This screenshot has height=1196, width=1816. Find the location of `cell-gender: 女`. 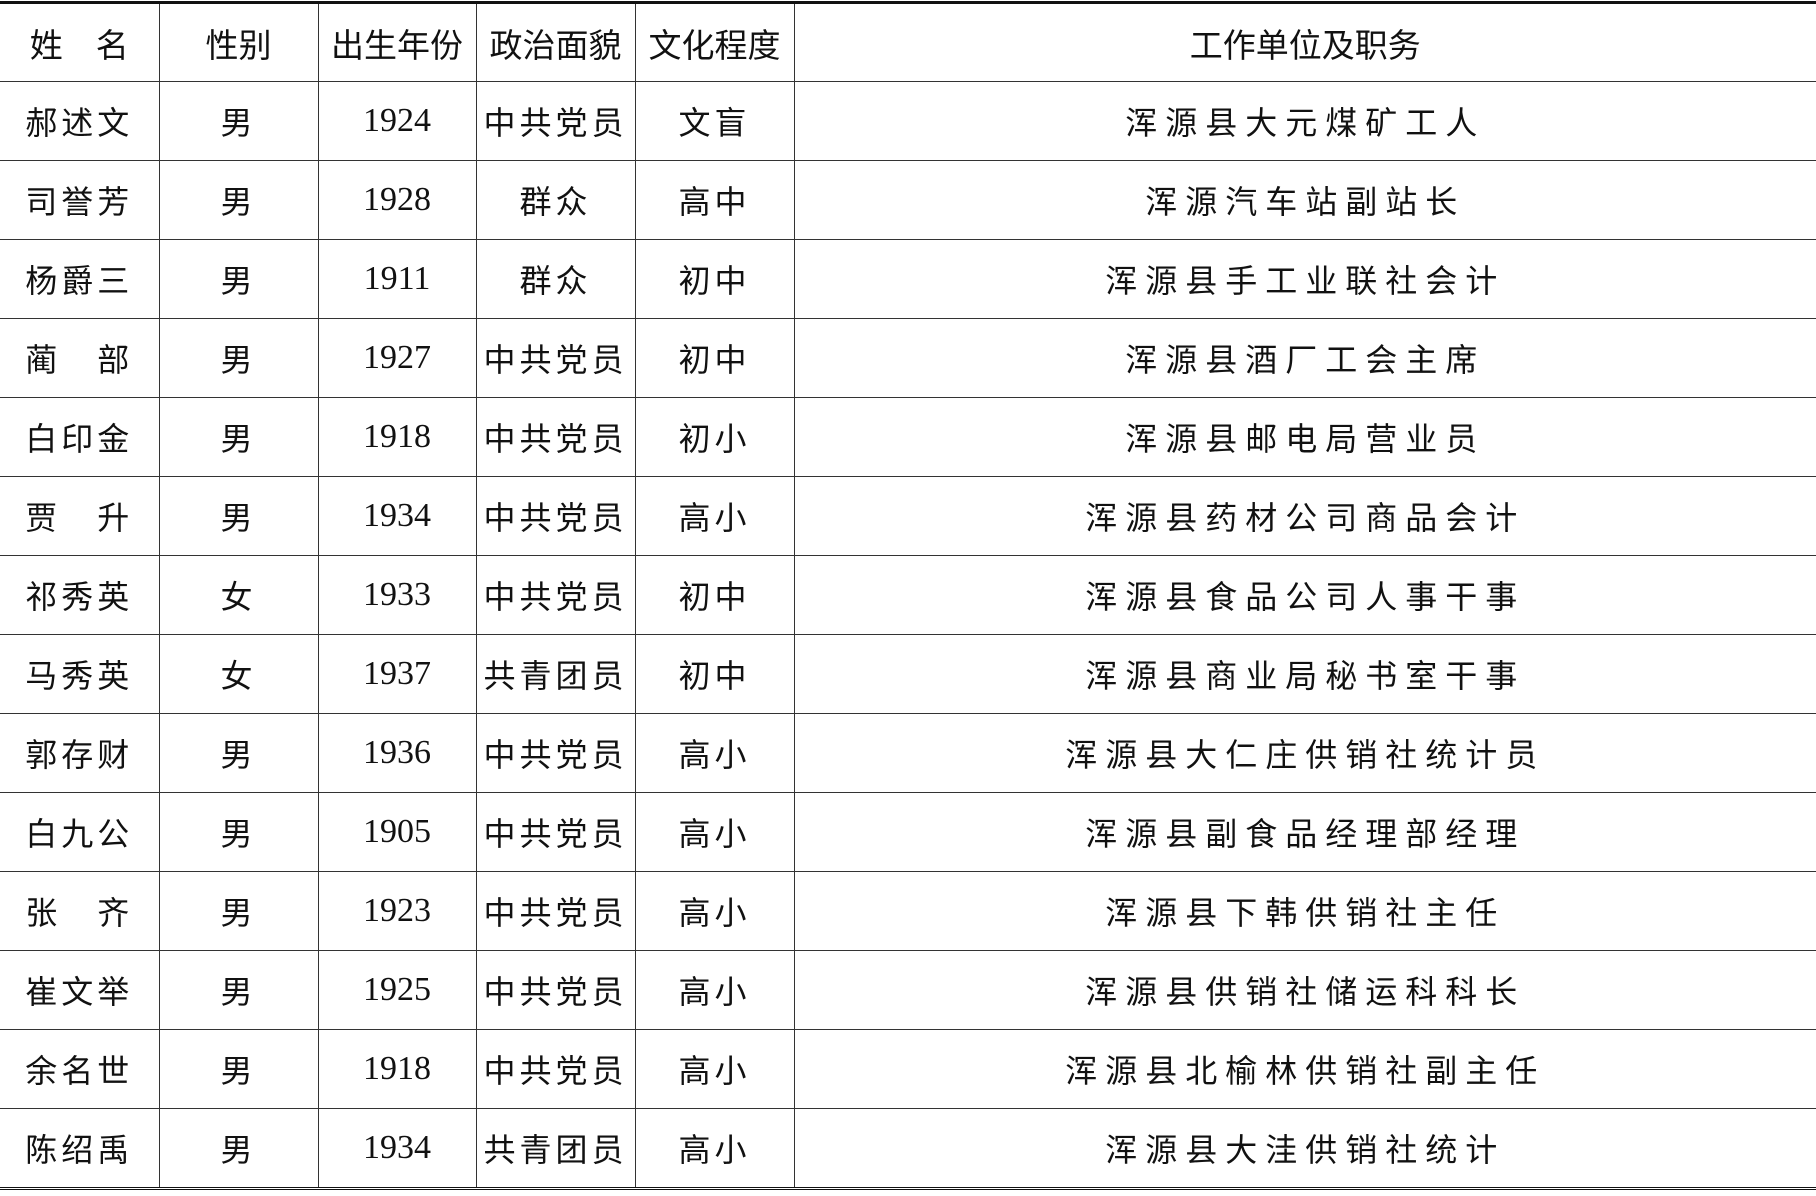

cell-gender: 女 is located at coordinates (238, 674).